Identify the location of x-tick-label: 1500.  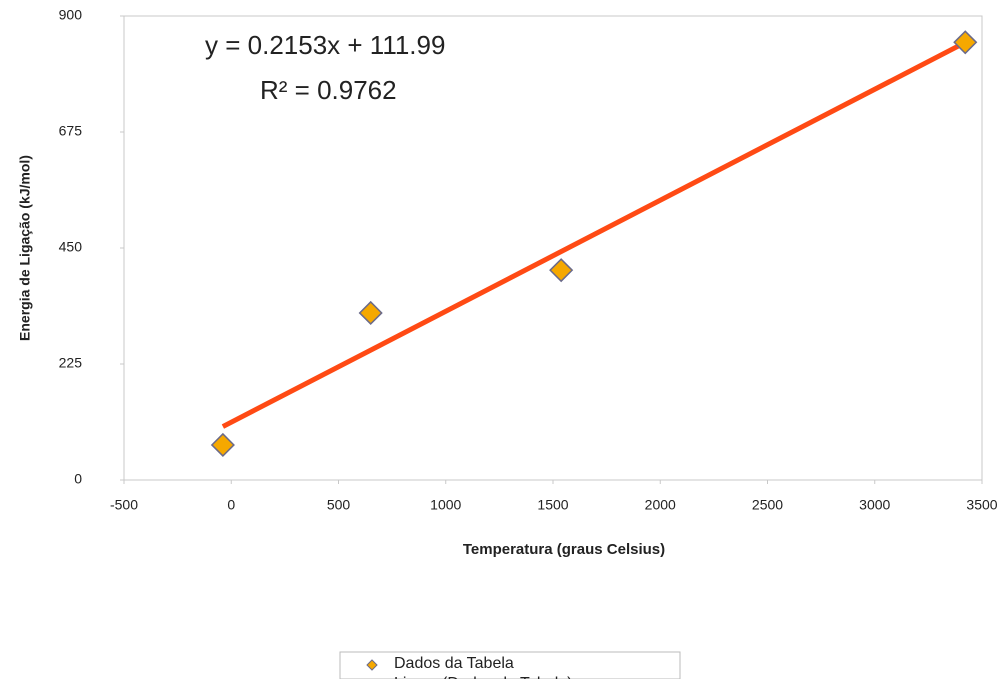
(552, 505).